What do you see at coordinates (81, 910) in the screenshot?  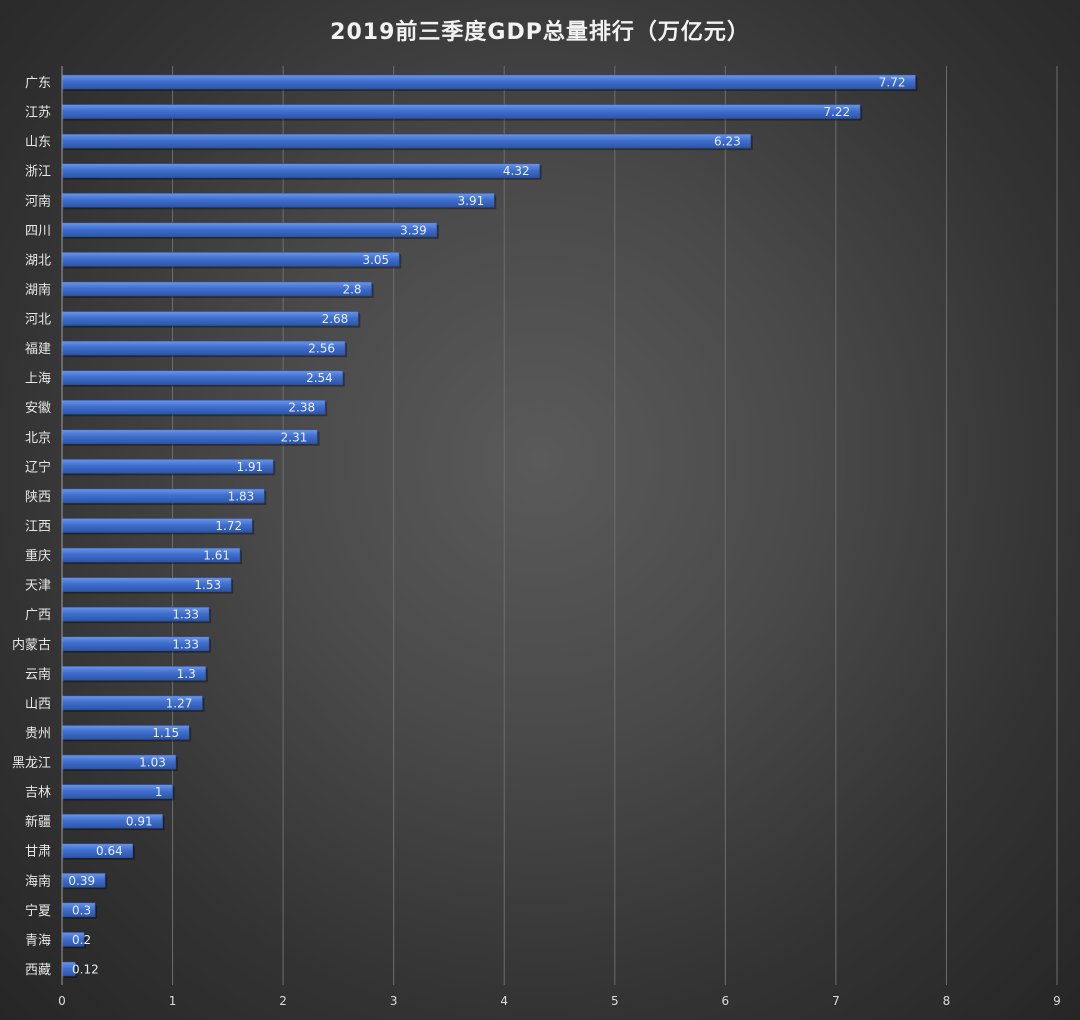 I see `data-label: 0.3` at bounding box center [81, 910].